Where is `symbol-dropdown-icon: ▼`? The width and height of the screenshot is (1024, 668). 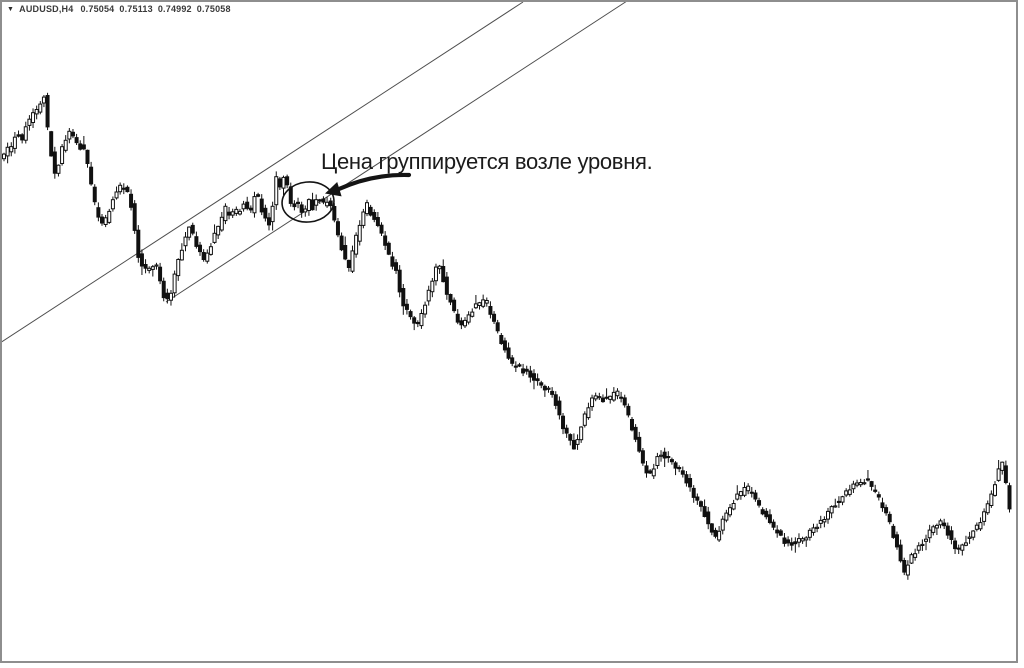 symbol-dropdown-icon: ▼ is located at coordinates (11, 9).